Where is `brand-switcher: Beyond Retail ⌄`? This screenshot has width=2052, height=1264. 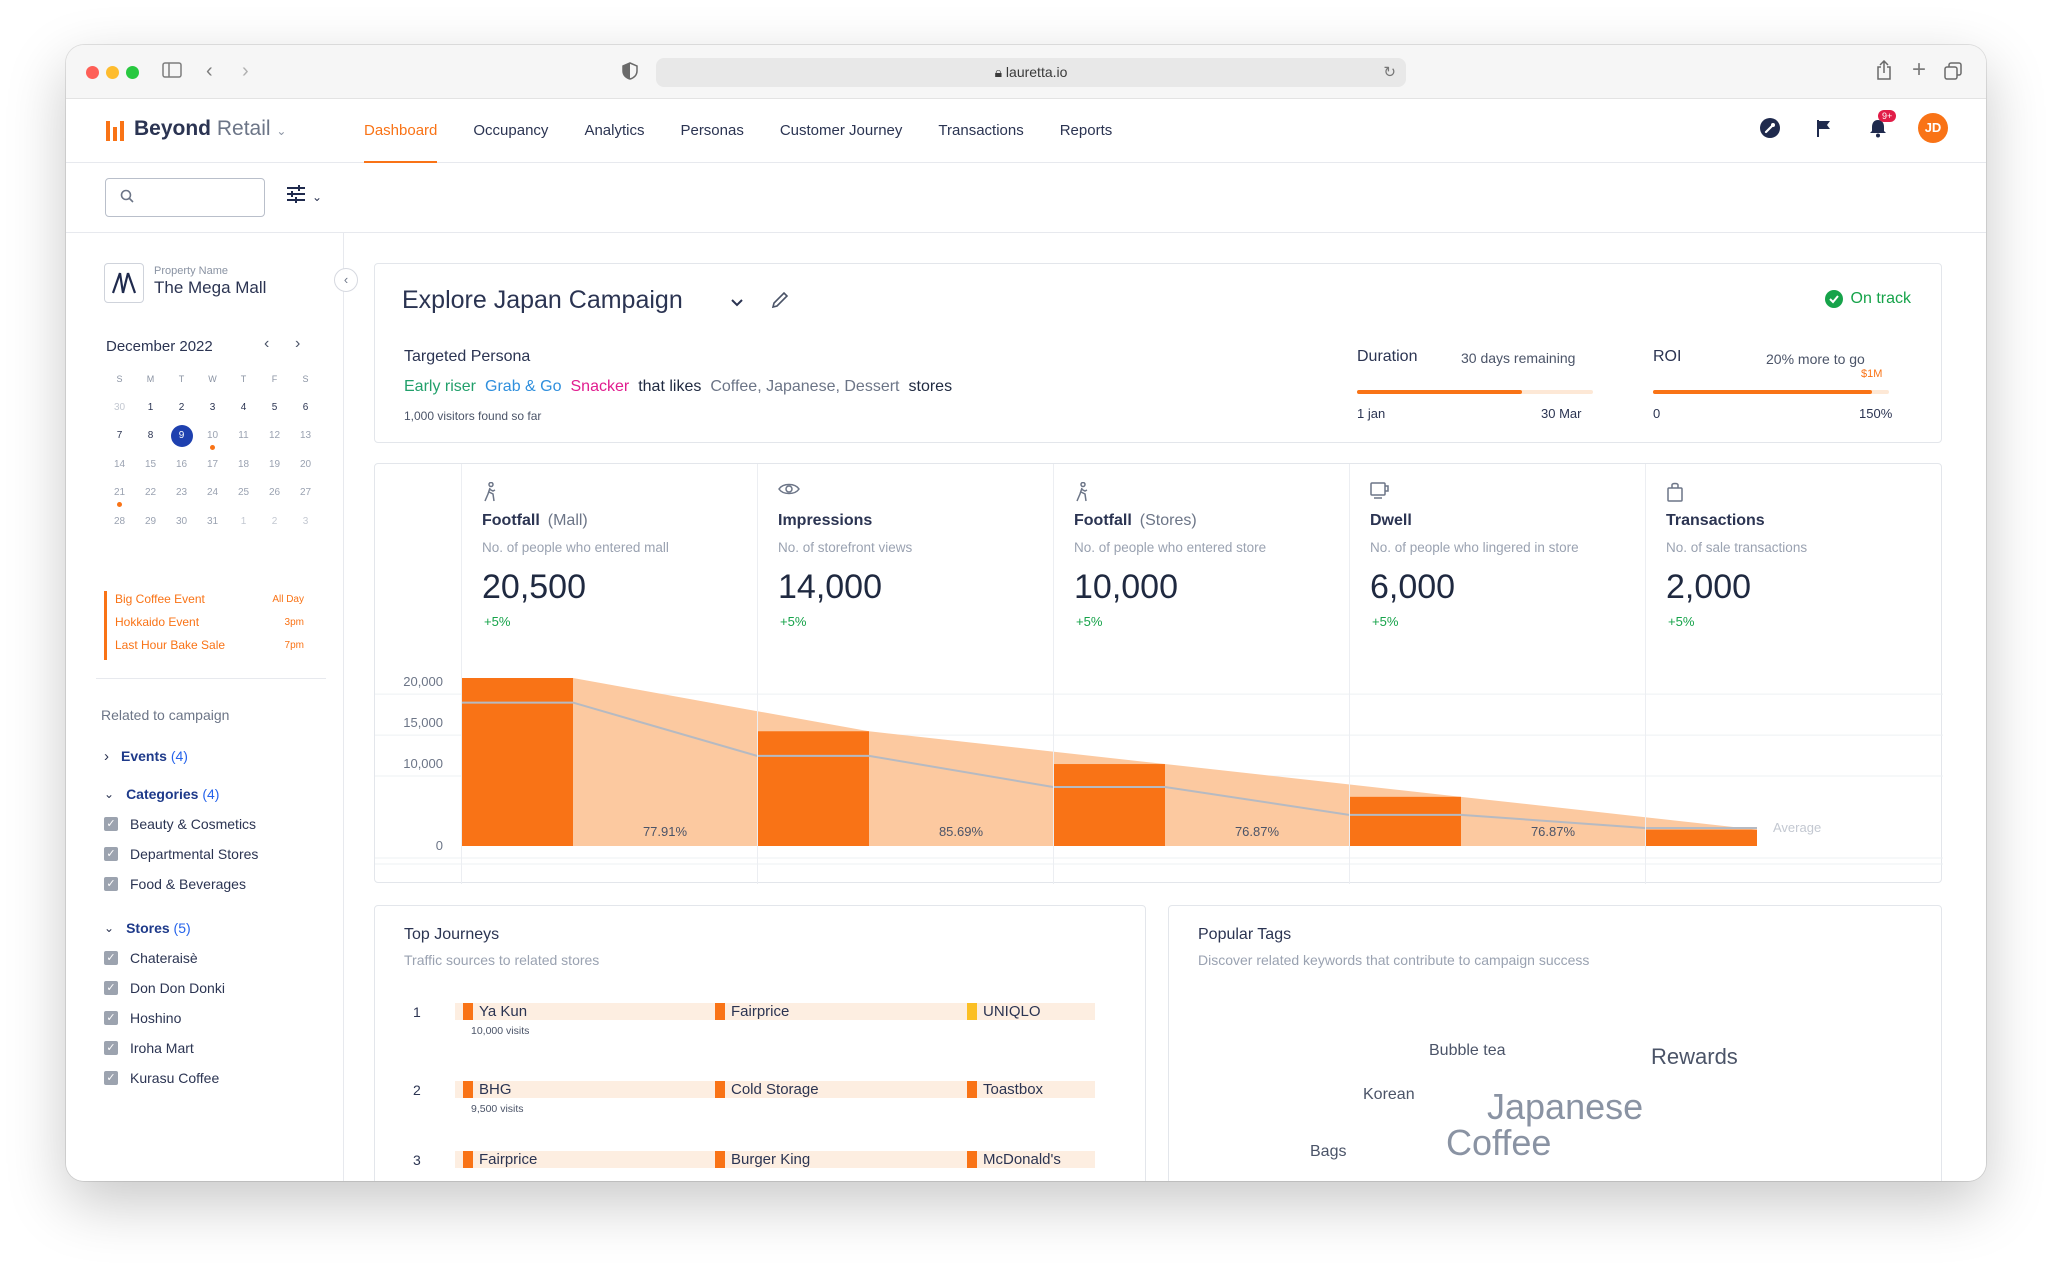 brand-switcher: Beyond Retail ⌄ is located at coordinates (210, 129).